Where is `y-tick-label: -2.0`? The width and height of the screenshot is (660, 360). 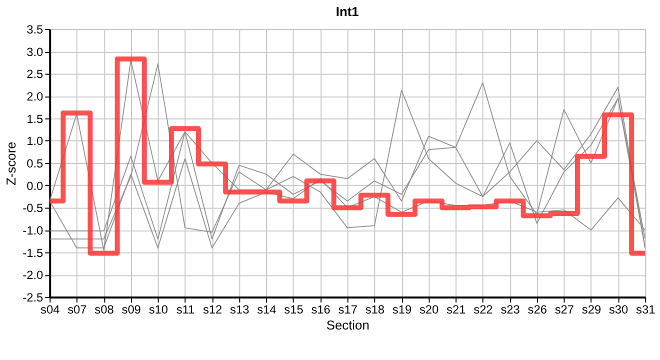 y-tick-label: -2.0 is located at coordinates (33, 275).